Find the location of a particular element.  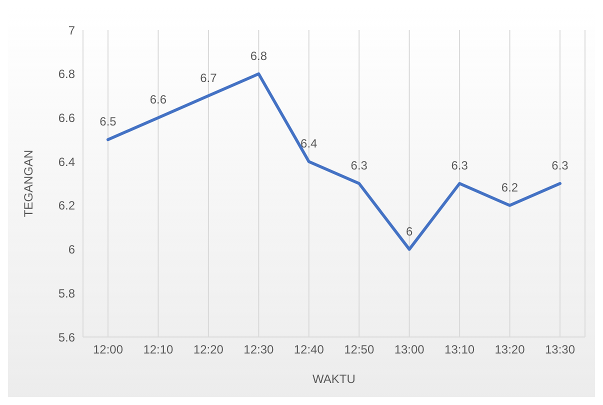

data-label: 6.8 is located at coordinates (259, 55).